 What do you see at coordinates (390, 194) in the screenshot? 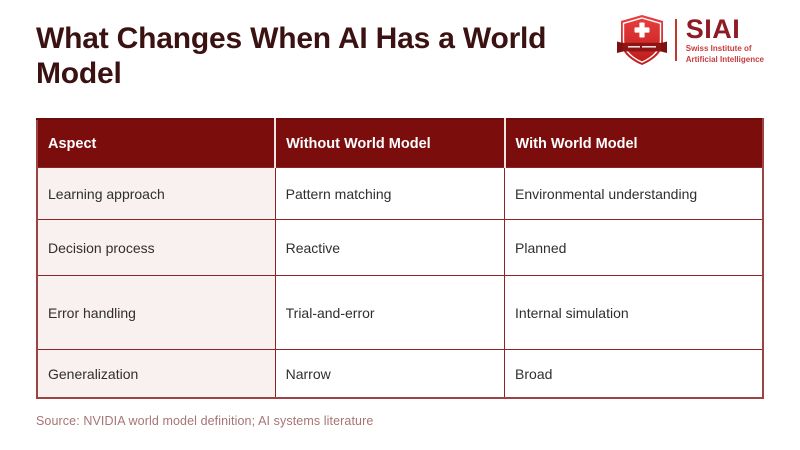
I see `cell-without: Pattern matching` at bounding box center [390, 194].